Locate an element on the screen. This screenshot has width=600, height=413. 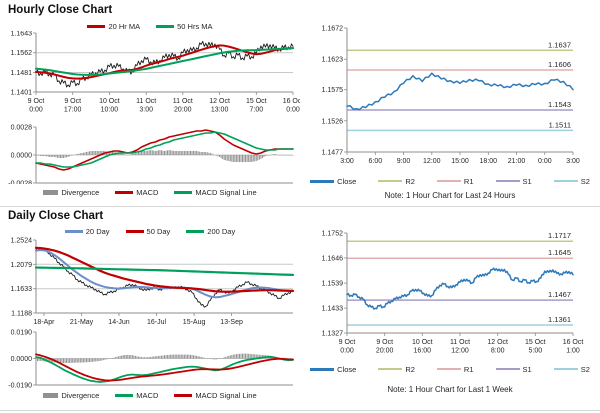
legend-item: 20 Day is located at coordinates (87, 231).